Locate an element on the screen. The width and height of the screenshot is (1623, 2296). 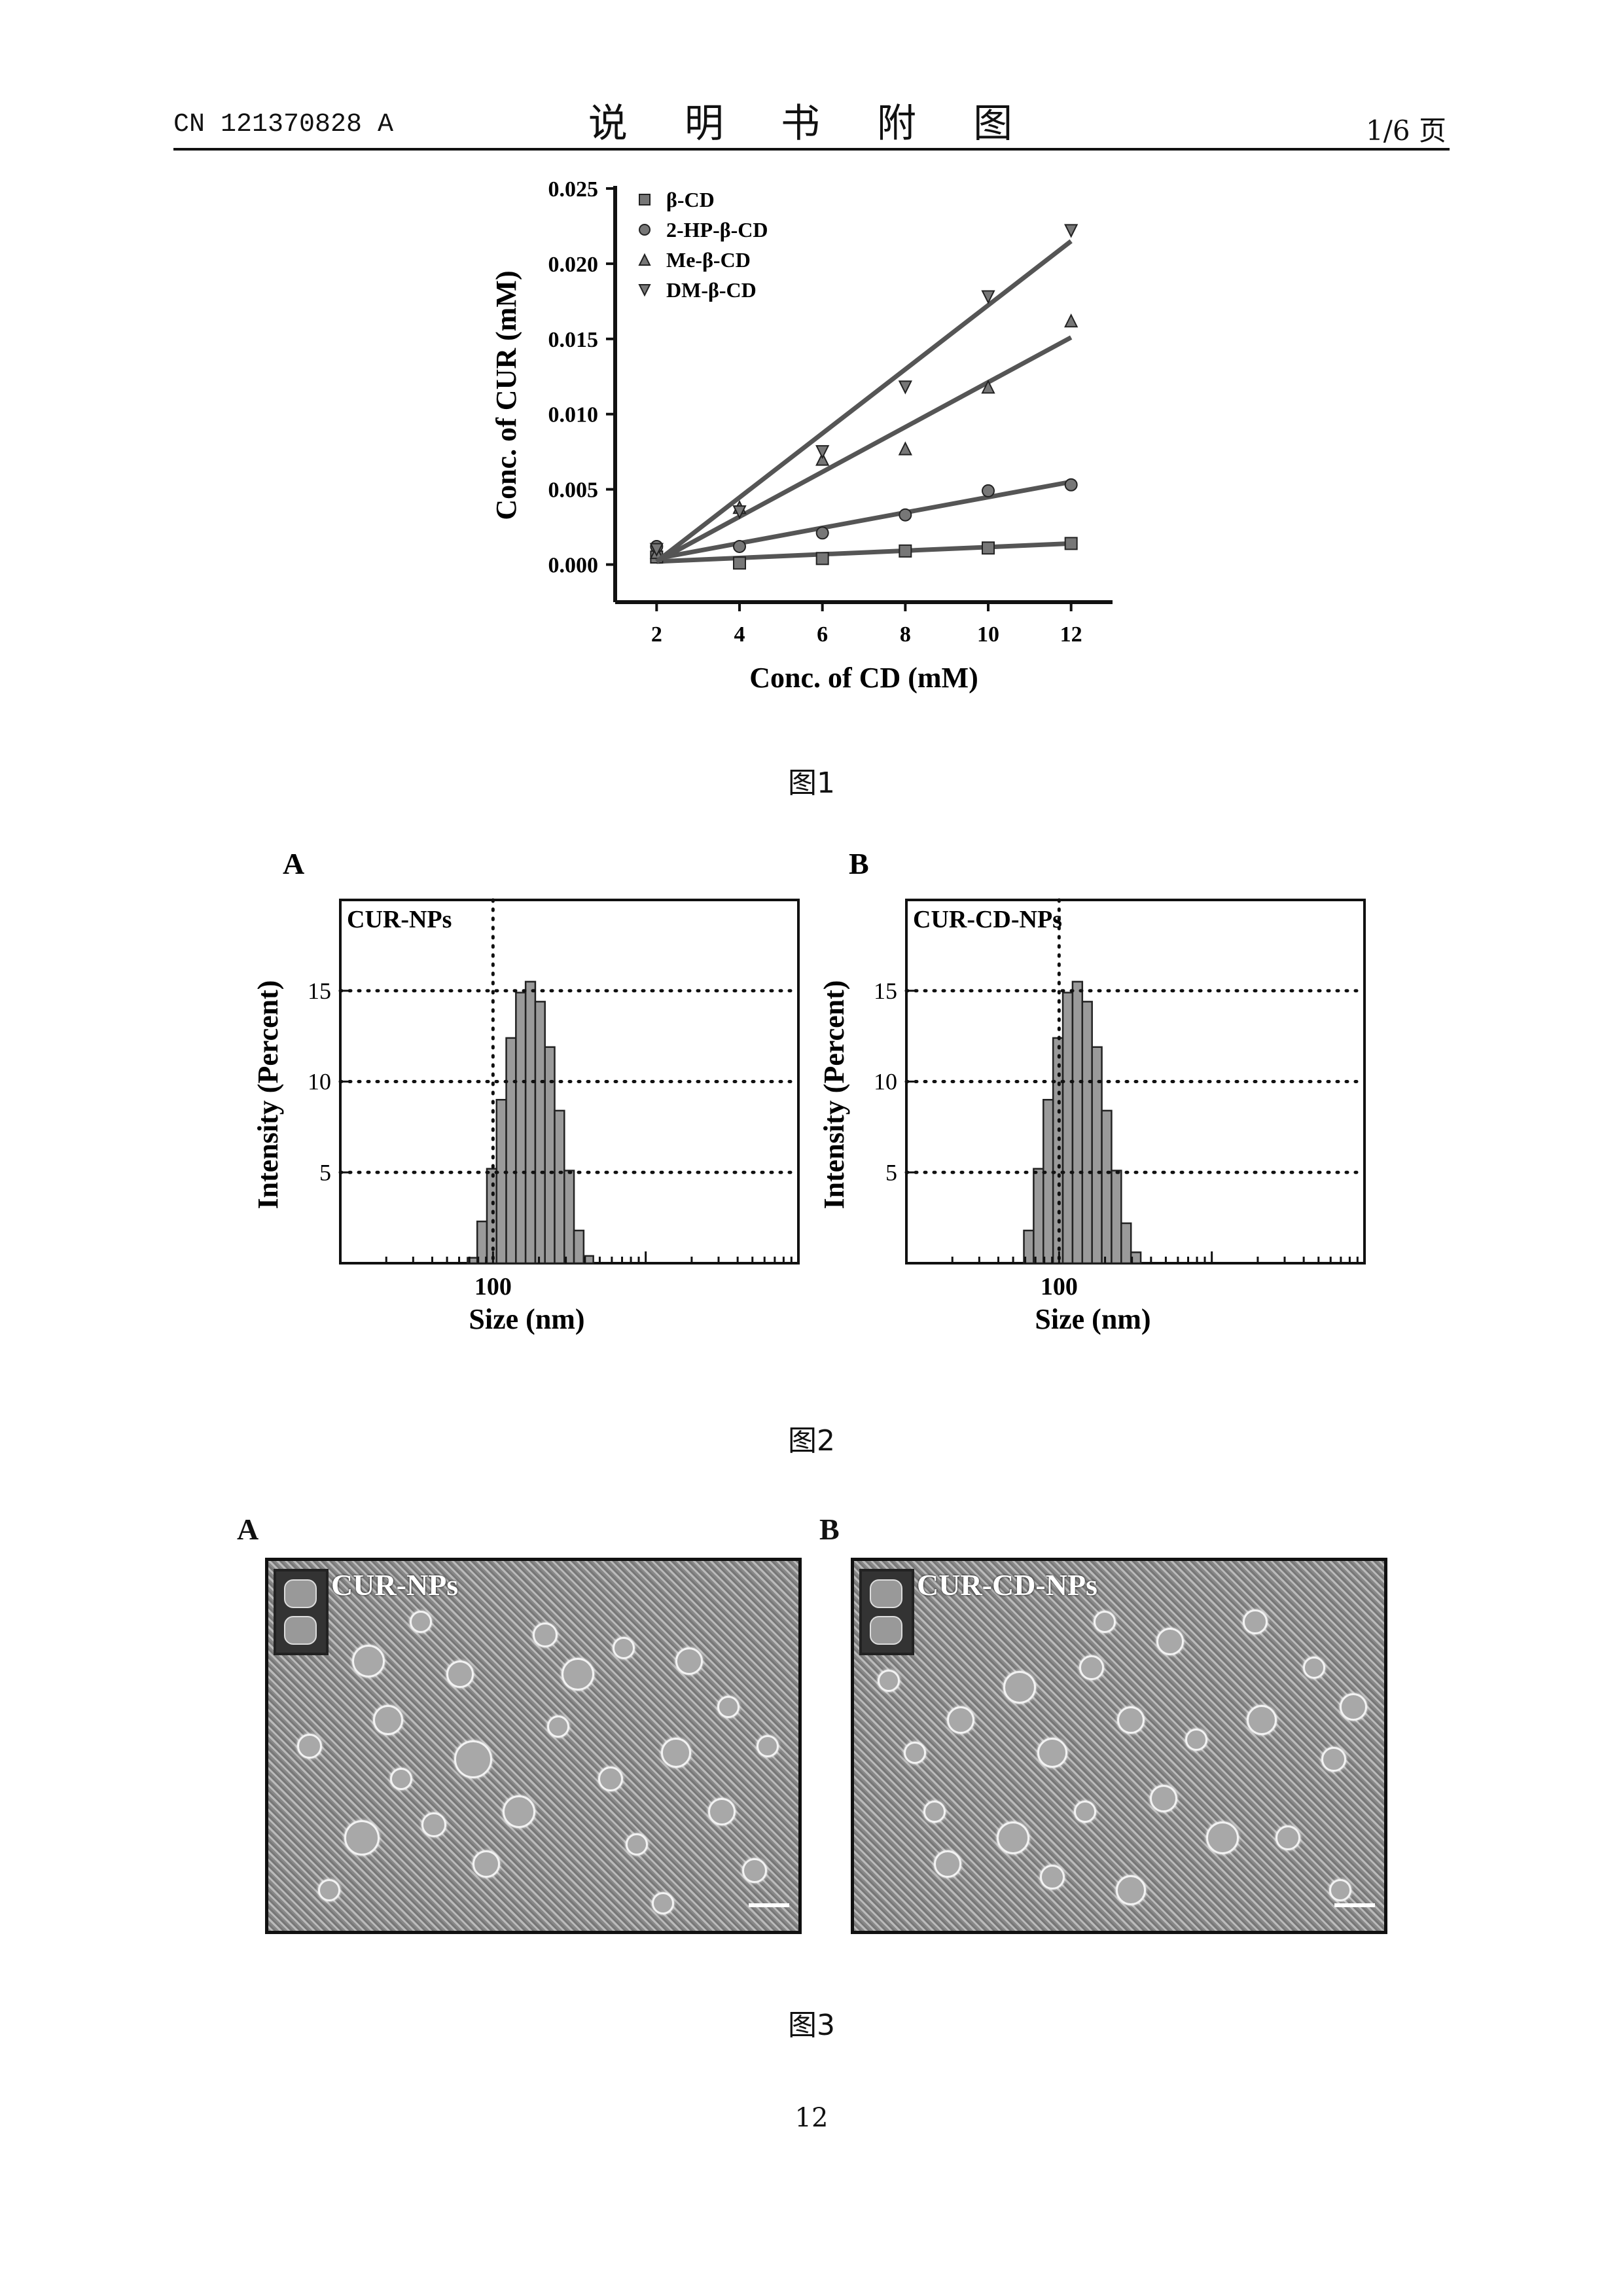
series-DM-β-CD is located at coordinates (864, 394).